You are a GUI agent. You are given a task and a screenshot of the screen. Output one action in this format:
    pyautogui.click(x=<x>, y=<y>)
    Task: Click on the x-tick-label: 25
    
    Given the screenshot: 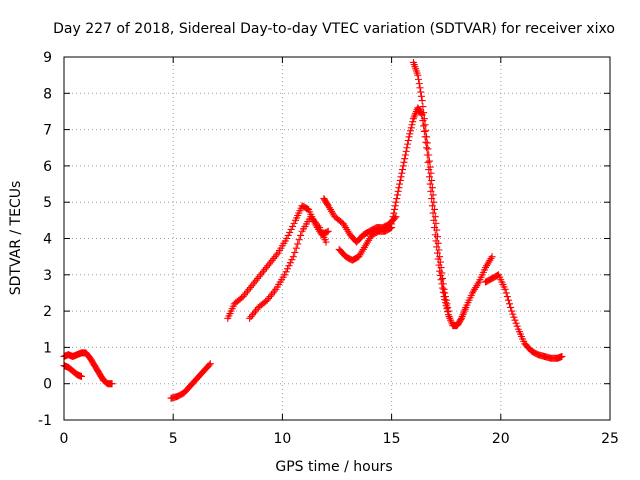 What is the action you would take?
    pyautogui.click(x=610, y=439)
    